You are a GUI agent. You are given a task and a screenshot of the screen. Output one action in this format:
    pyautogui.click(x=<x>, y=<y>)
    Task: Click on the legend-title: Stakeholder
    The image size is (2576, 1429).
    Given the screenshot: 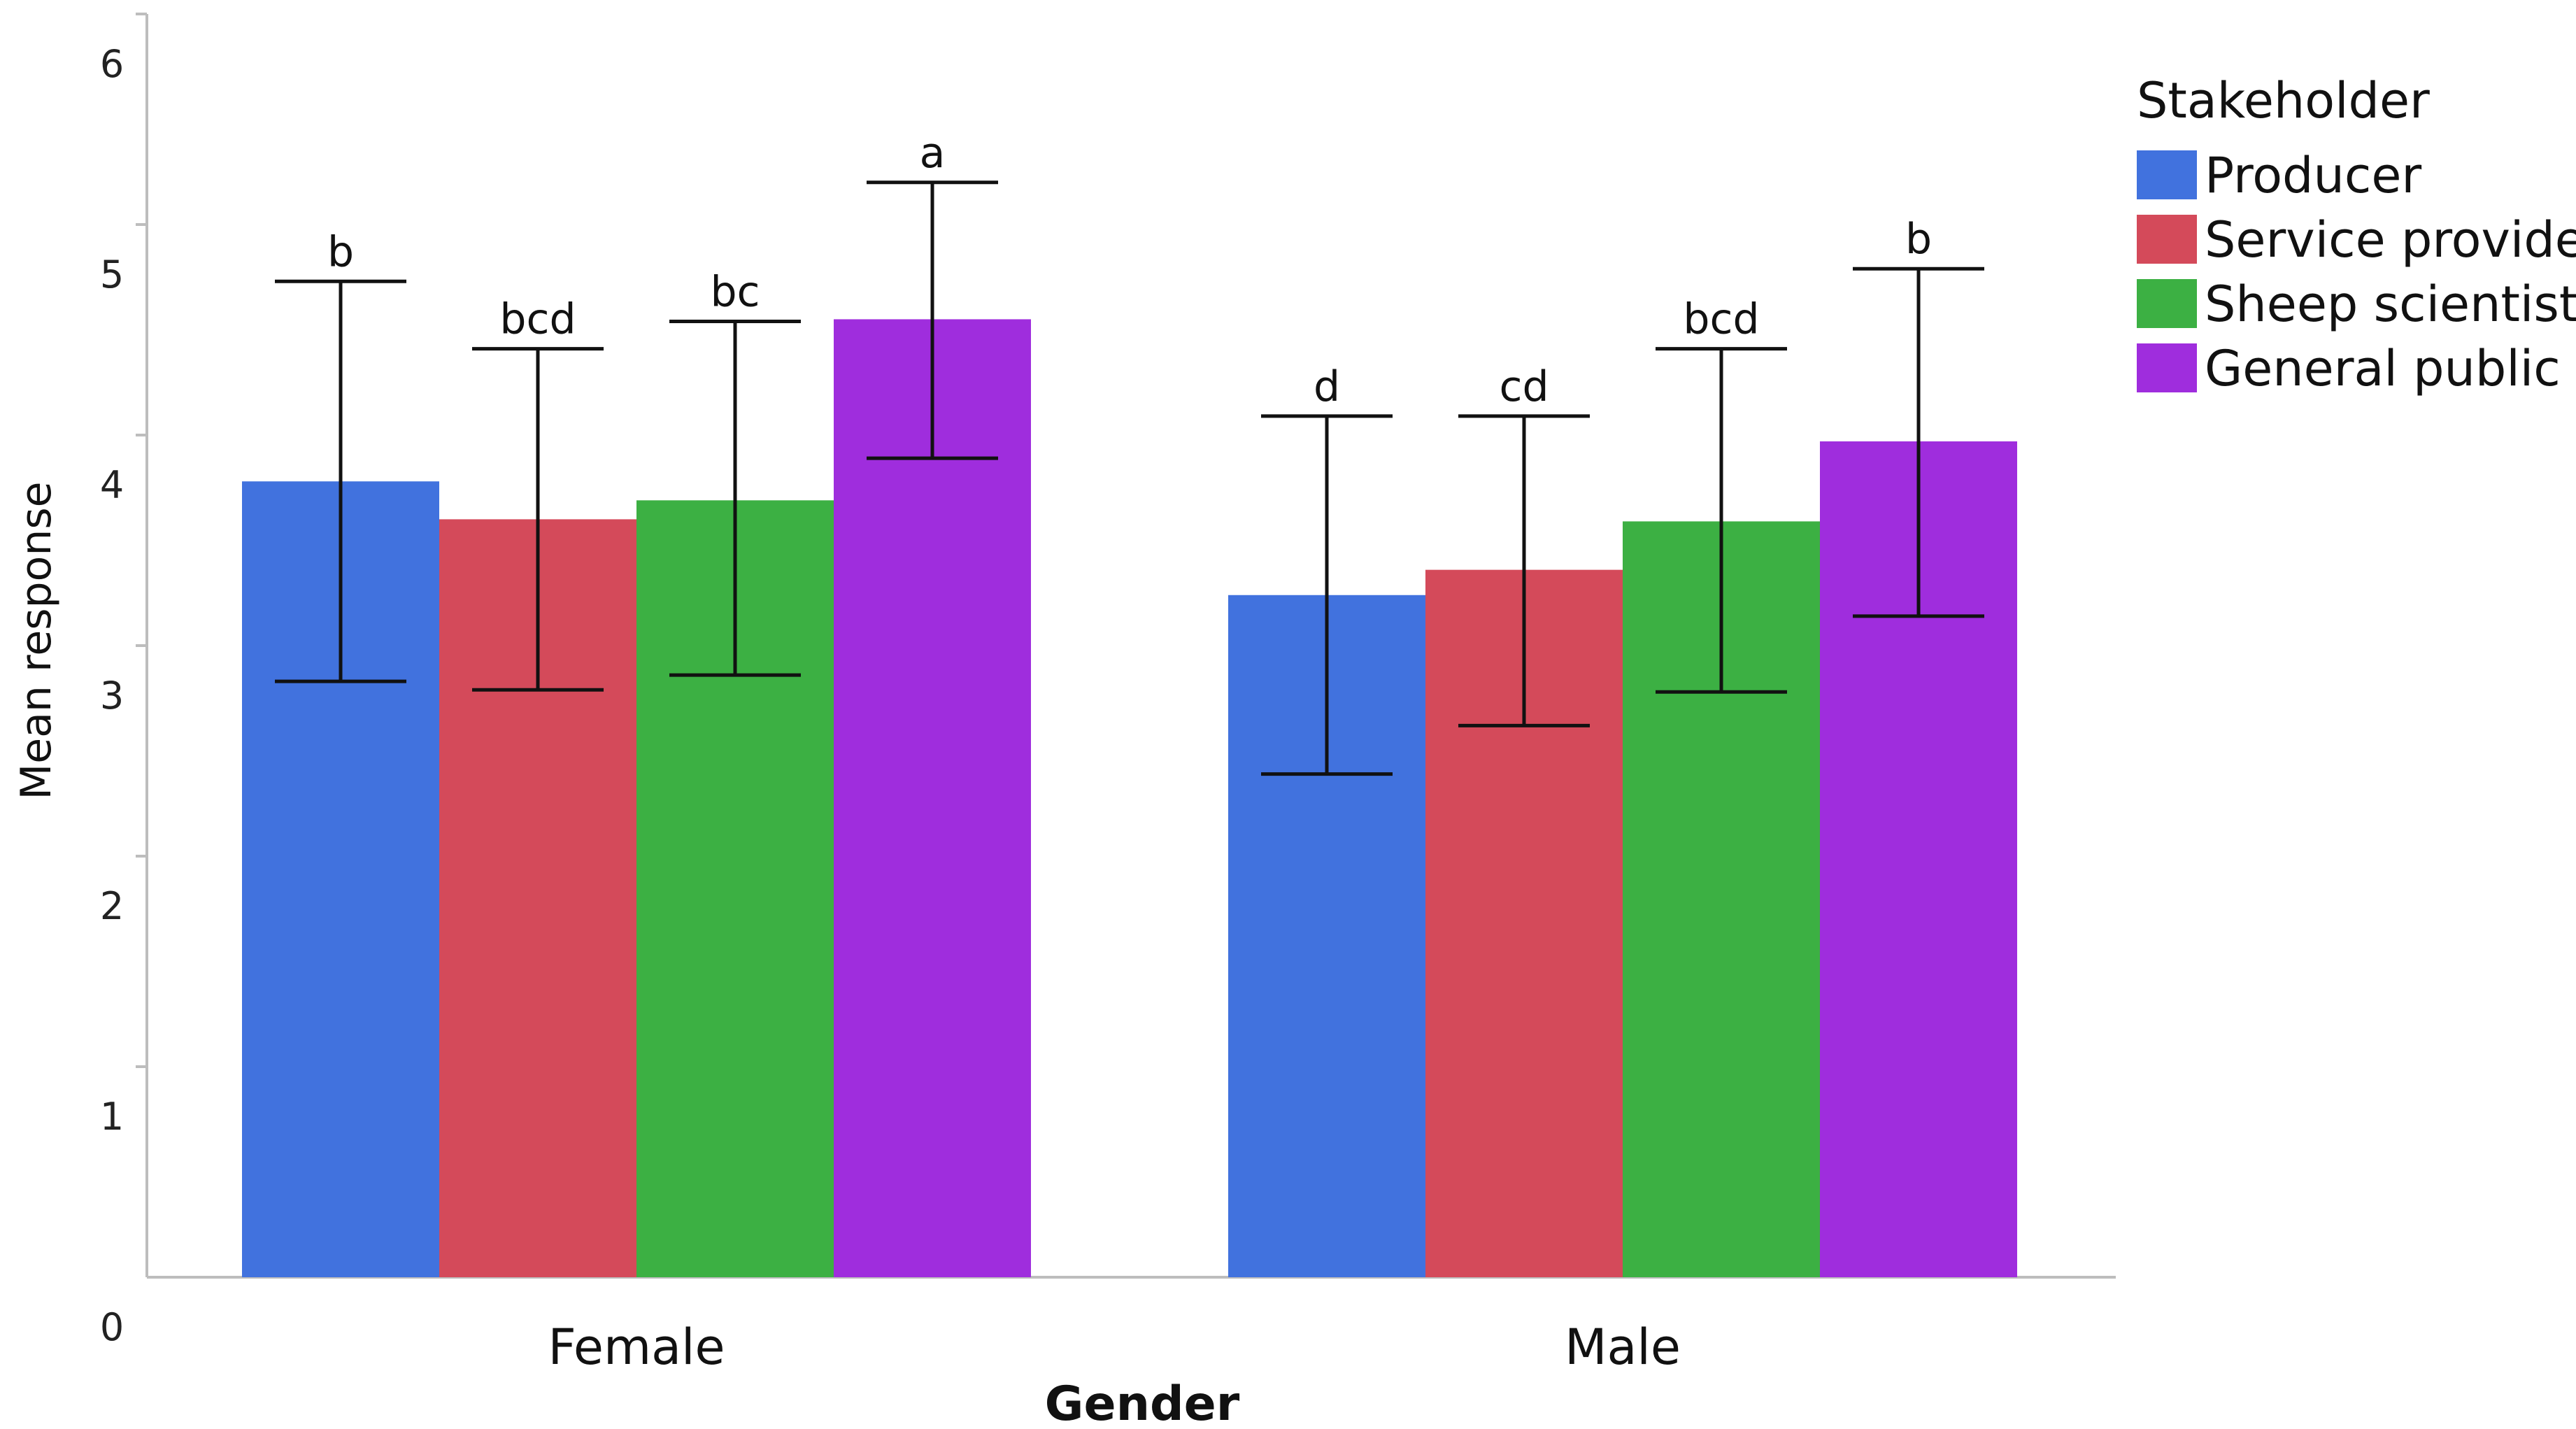 What is the action you would take?
    pyautogui.click(x=2283, y=101)
    